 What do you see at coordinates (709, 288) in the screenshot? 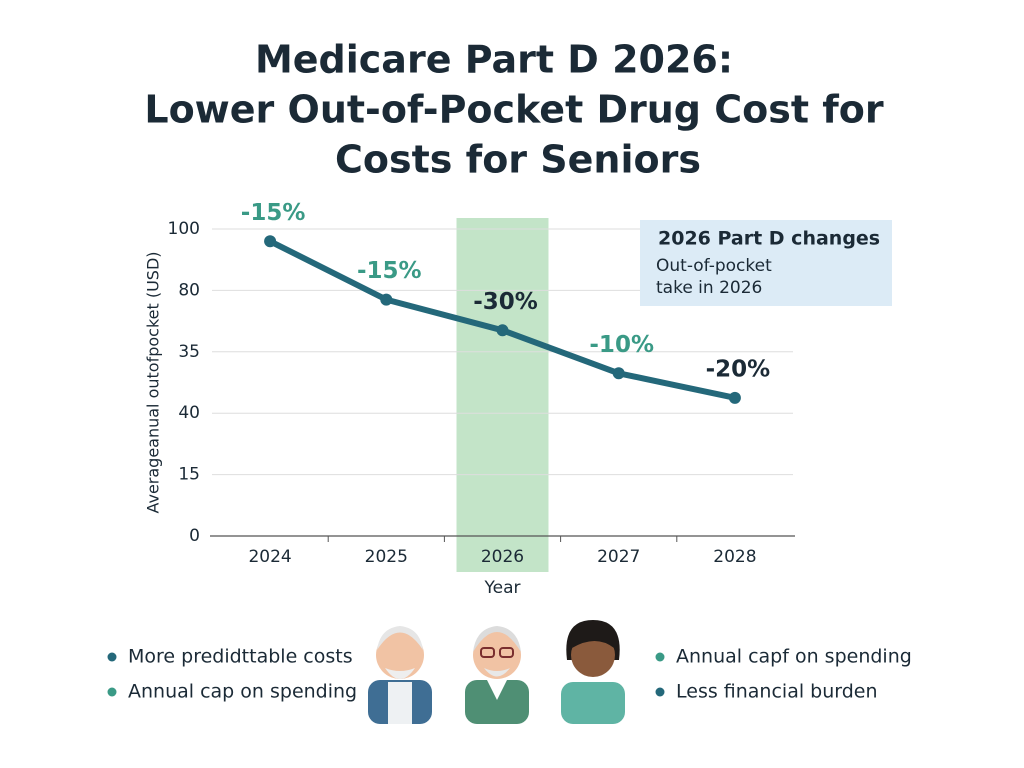
I see `note-line: take in 2026` at bounding box center [709, 288].